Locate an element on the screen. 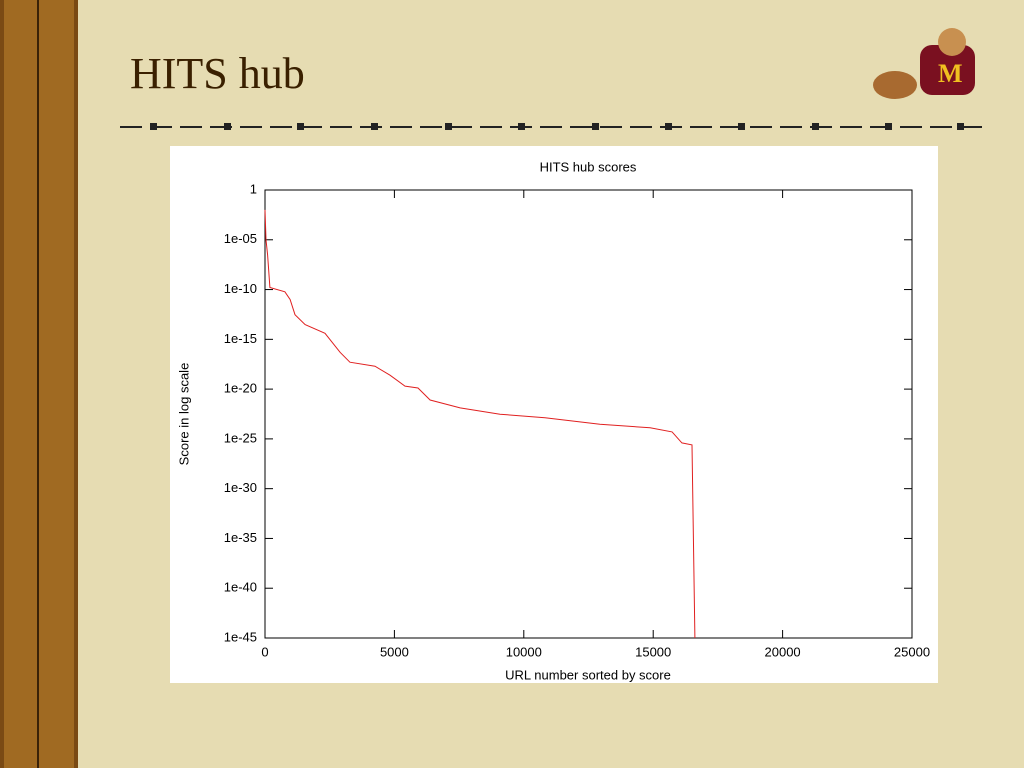  y-axis-label: Score in log scale is located at coordinates (183, 414).